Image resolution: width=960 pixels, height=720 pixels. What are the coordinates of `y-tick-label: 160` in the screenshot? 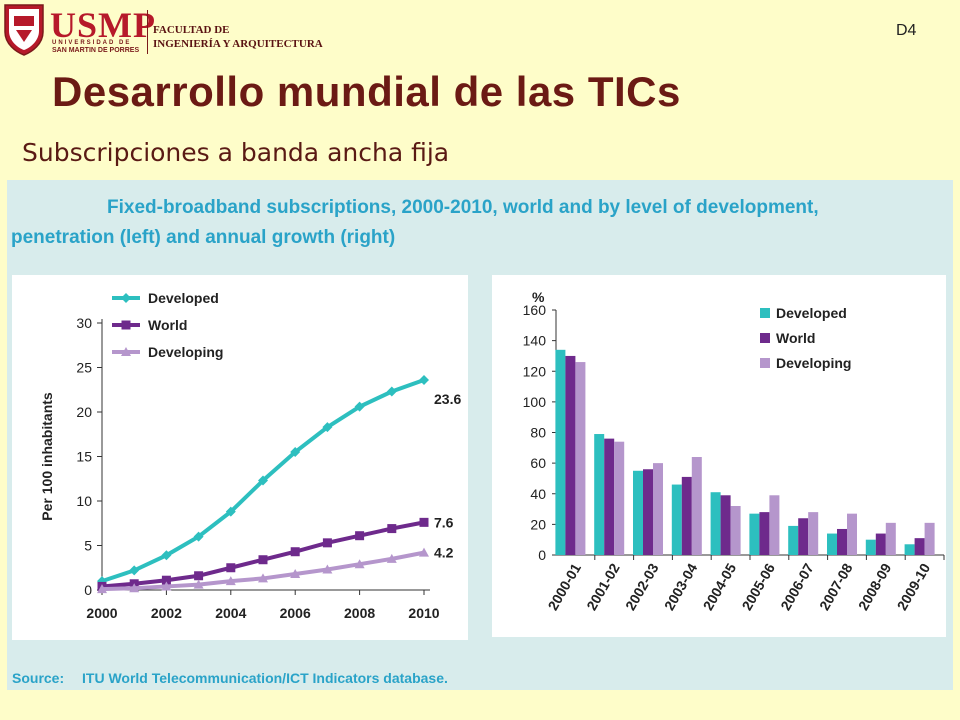 It's located at (535, 310).